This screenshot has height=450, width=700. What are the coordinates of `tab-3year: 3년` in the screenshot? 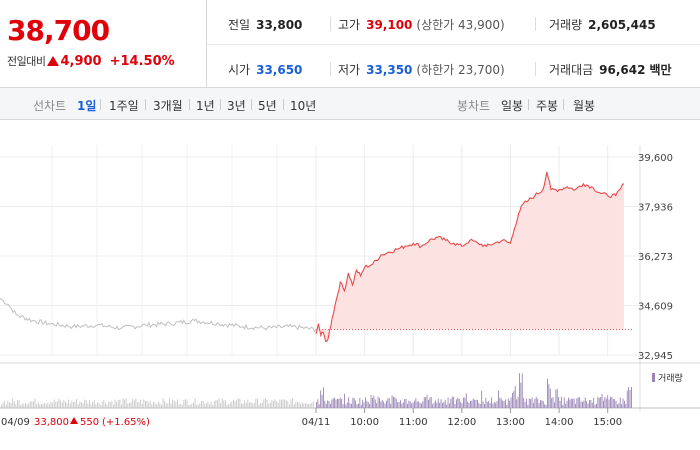 It's located at (236, 106).